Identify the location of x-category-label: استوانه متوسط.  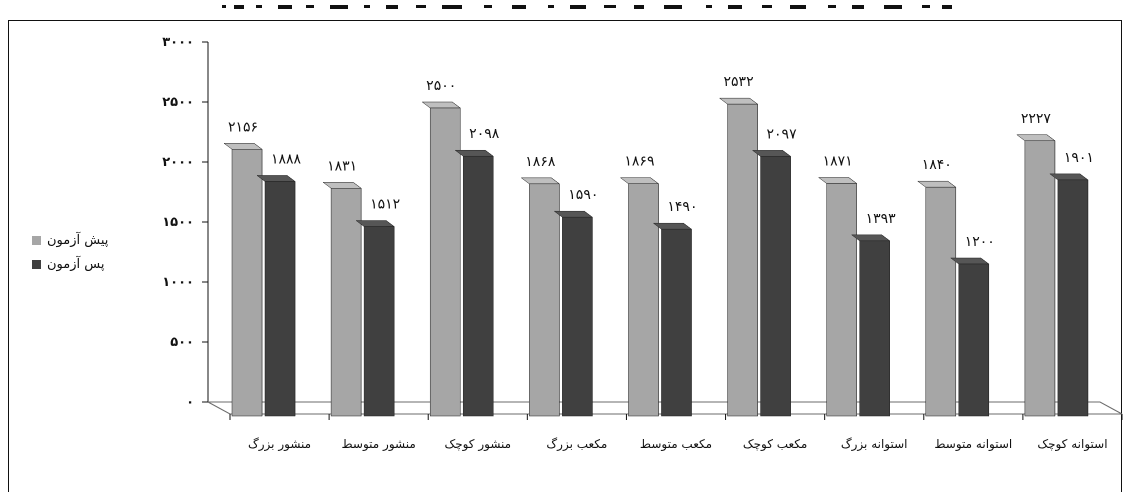
(973, 444).